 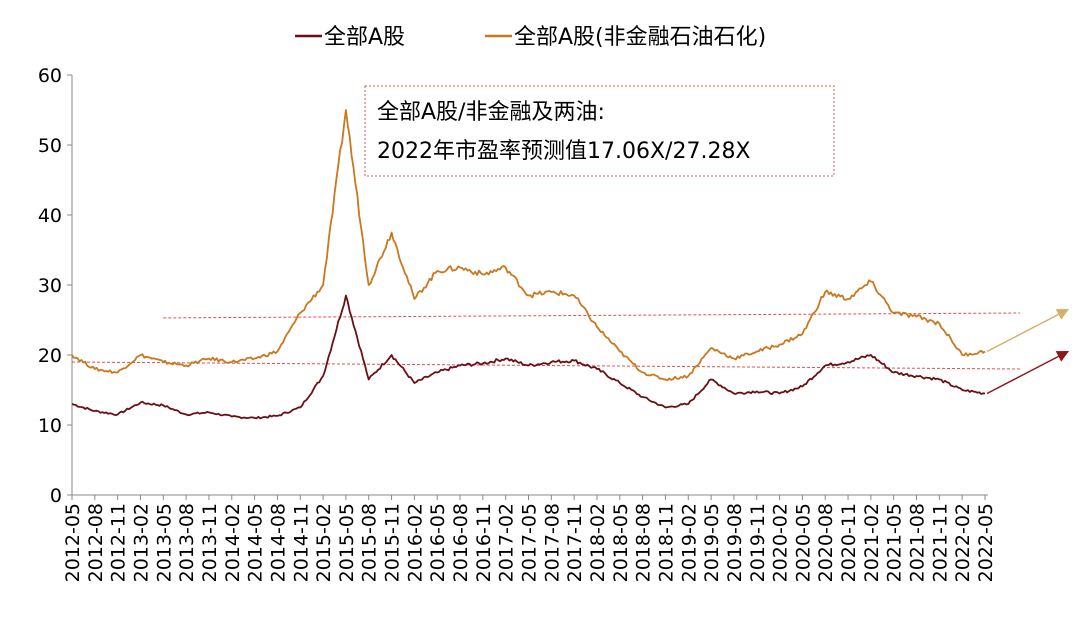 What do you see at coordinates (278, 542) in the screenshot?
I see `x-tick-label: 2014-08` at bounding box center [278, 542].